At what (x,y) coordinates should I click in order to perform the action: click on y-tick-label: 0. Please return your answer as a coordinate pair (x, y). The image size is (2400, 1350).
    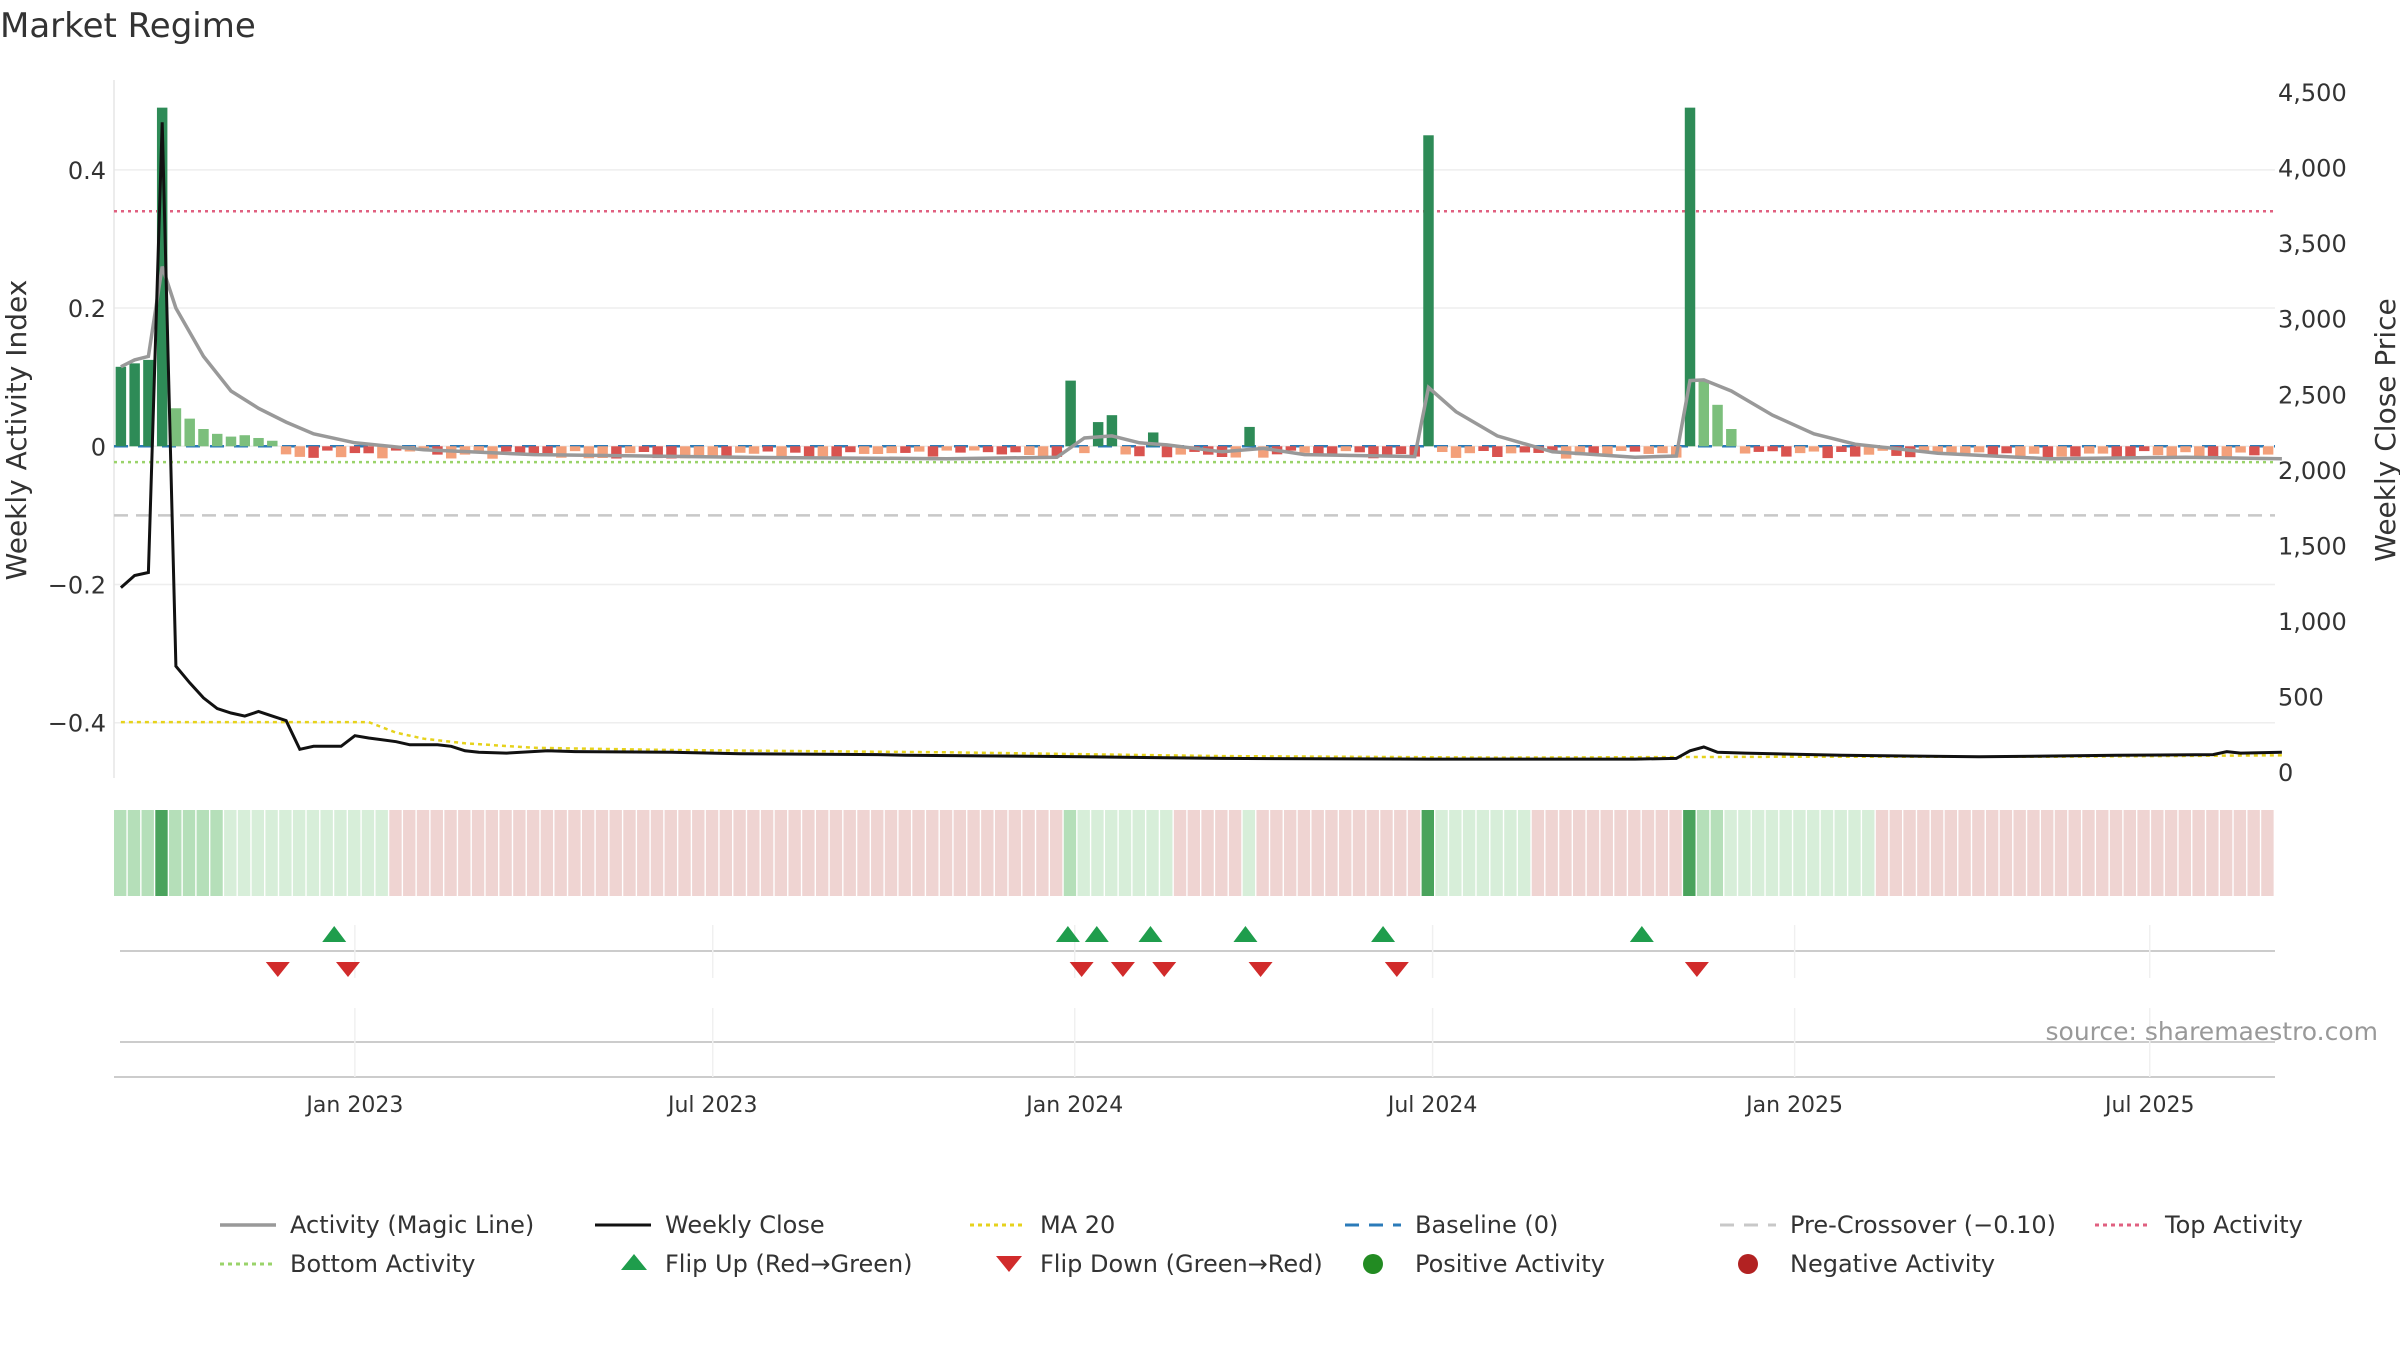
    Looking at the image, I should click on (98, 447).